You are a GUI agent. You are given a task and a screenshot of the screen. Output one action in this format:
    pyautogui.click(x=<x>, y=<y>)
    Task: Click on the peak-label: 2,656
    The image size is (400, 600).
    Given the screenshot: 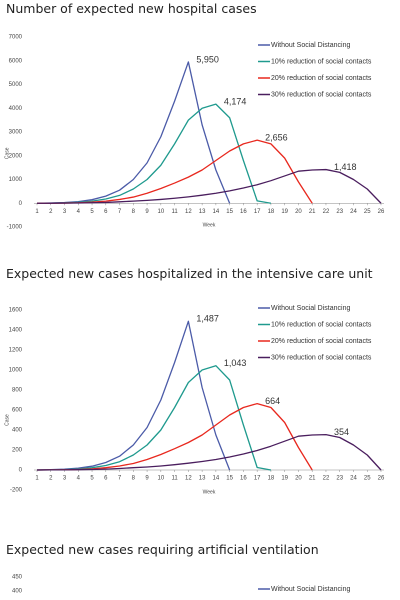 What is the action you would take?
    pyautogui.click(x=276, y=138)
    